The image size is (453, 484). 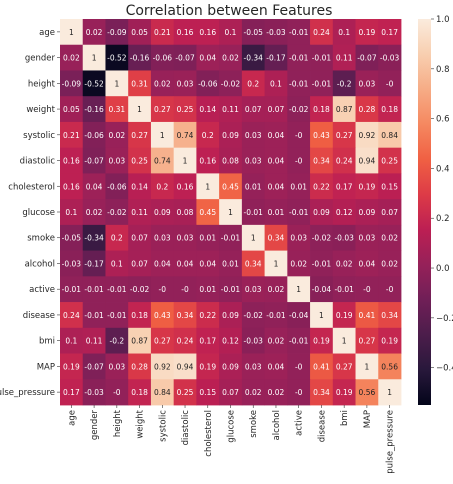 I want to click on cell-value-label: 0.12, so click(x=230, y=341).